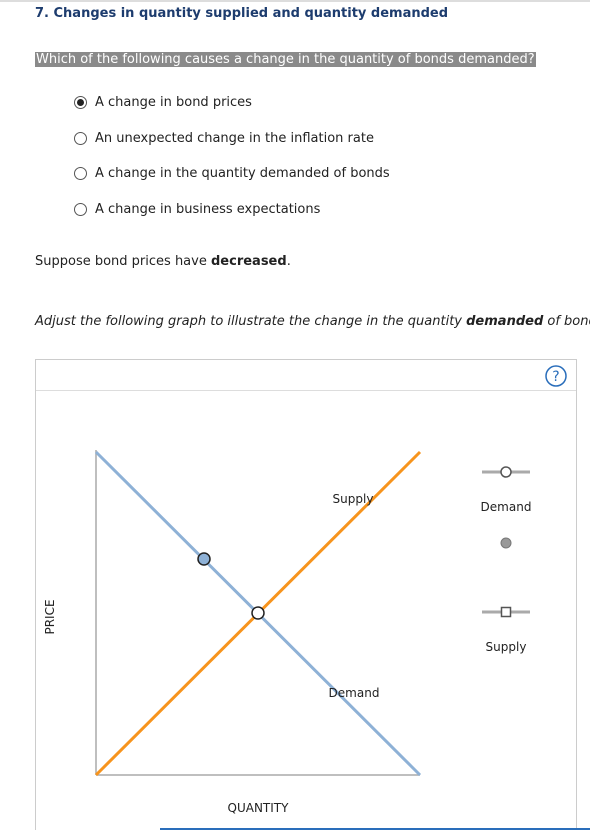  What do you see at coordinates (506, 472) in the screenshot?
I see `legend-demand-point` at bounding box center [506, 472].